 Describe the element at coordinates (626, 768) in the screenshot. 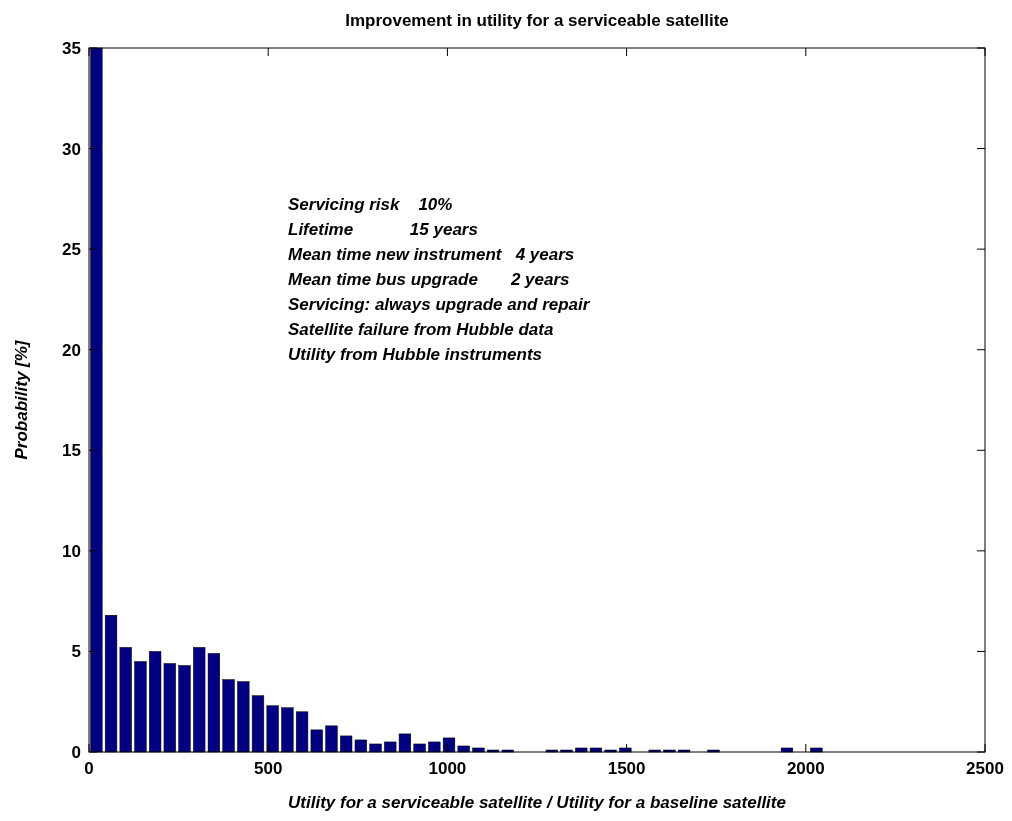

I see `x-tick-label: 1500` at that location.